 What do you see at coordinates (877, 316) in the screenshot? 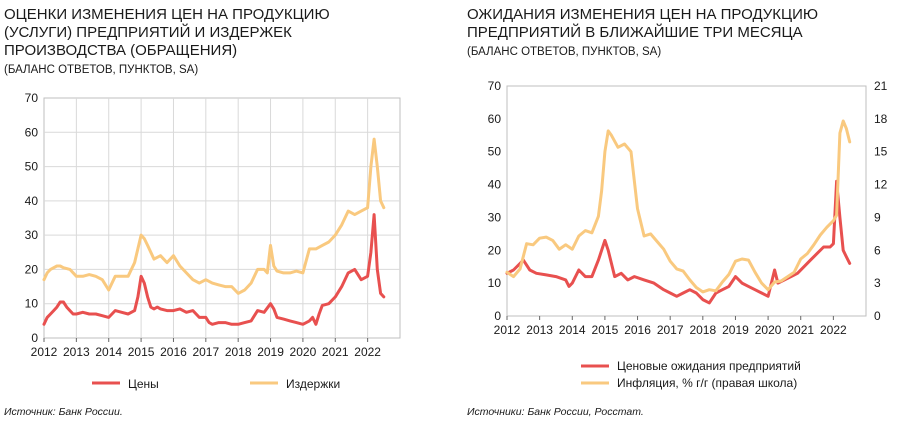
I see `y-right-tick-label: 0` at bounding box center [877, 316].